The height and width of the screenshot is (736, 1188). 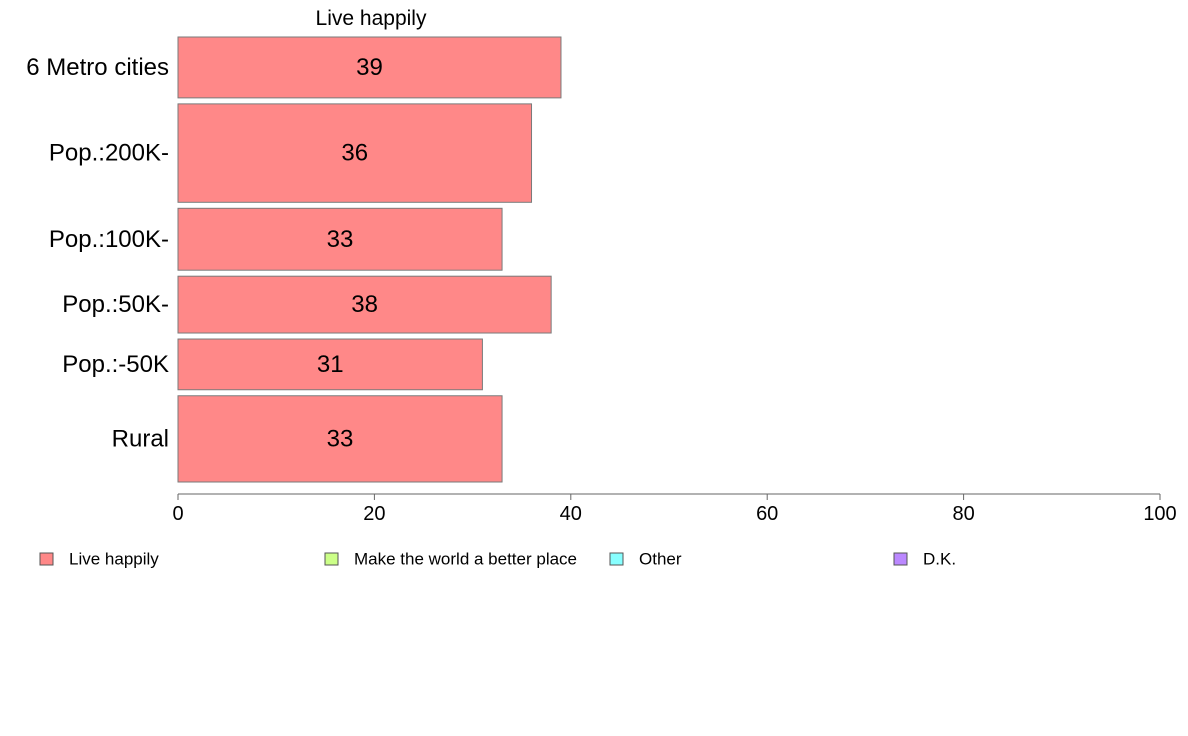 I want to click on category-label: 6 Metro cities, so click(x=97, y=67).